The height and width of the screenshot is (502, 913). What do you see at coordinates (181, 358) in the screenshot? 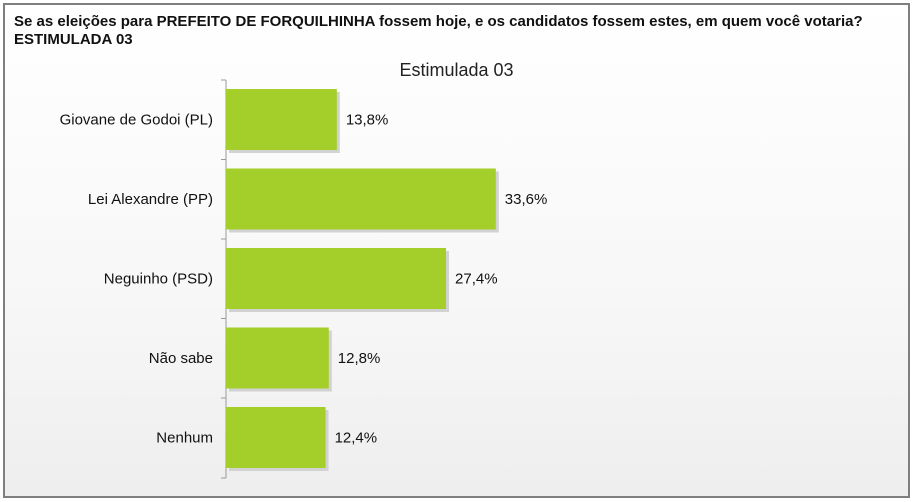
I see `category-label: Não sabe` at bounding box center [181, 358].